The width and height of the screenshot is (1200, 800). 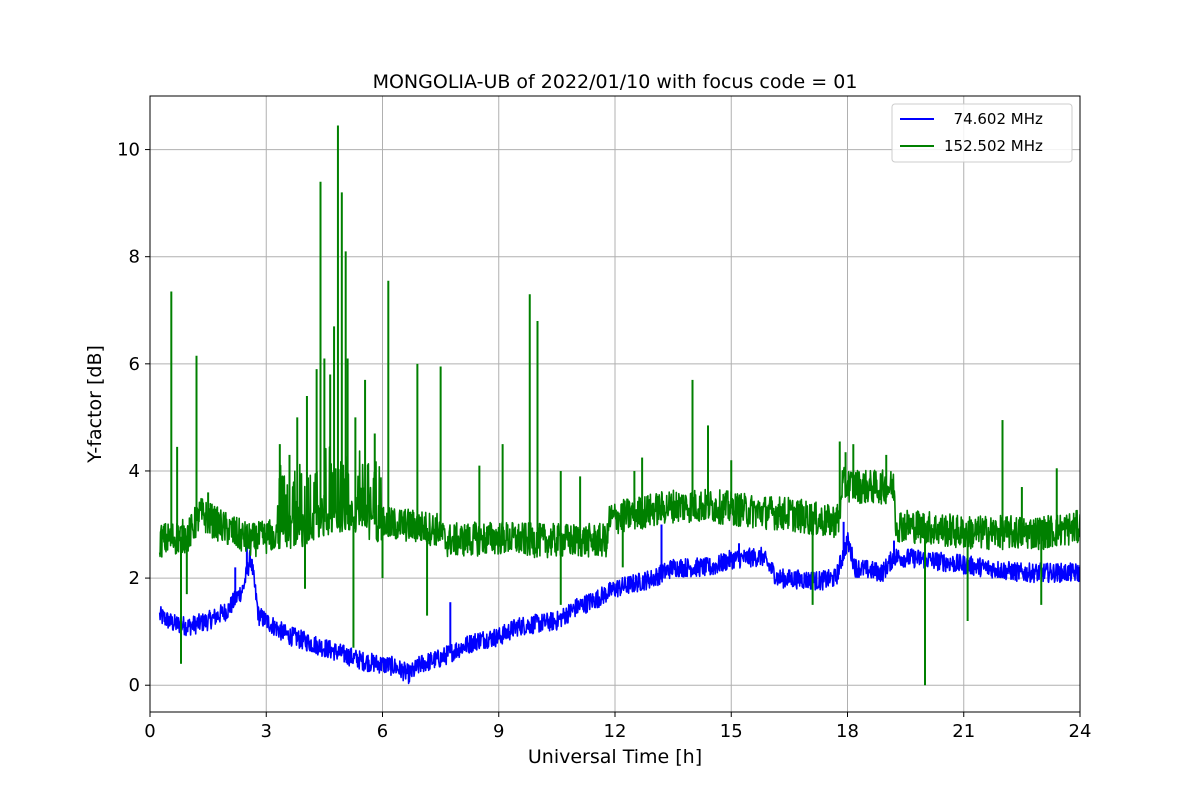 I want to click on legend-label-0: 74.602 MHz, so click(x=993, y=119).